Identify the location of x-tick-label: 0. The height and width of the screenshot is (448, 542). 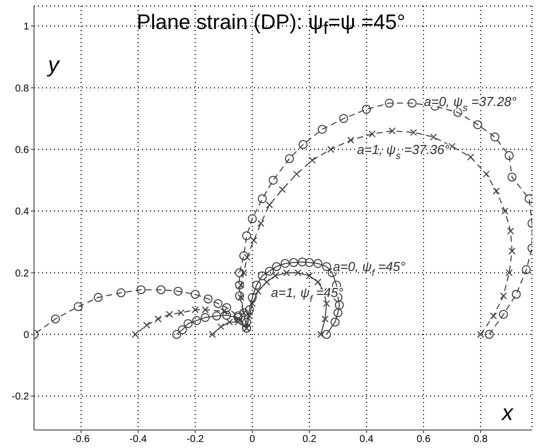
(253, 440).